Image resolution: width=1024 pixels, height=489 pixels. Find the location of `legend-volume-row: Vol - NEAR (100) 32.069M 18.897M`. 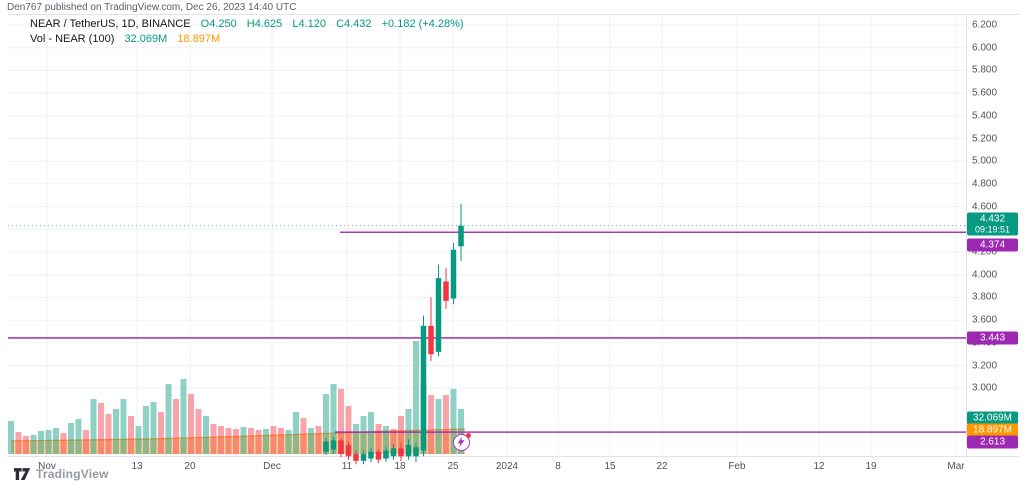

legend-volume-row: Vol - NEAR (100) 32.069M 18.897M is located at coordinates (247, 39).